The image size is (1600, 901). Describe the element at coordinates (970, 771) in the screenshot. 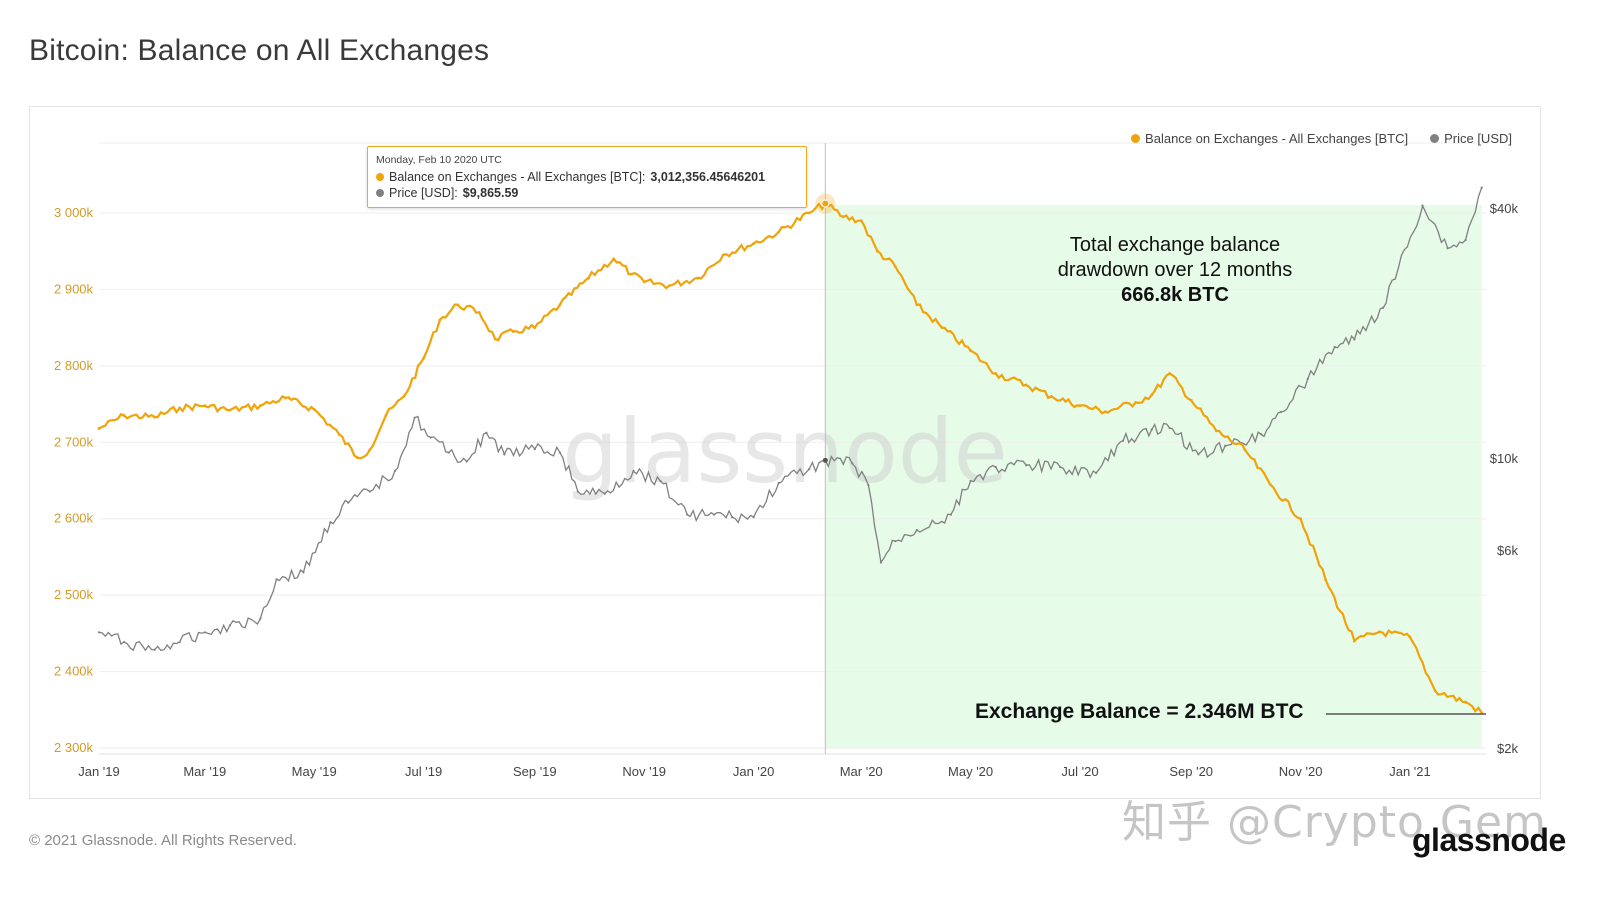

I see `x-axis-tick-label: May '20` at that location.